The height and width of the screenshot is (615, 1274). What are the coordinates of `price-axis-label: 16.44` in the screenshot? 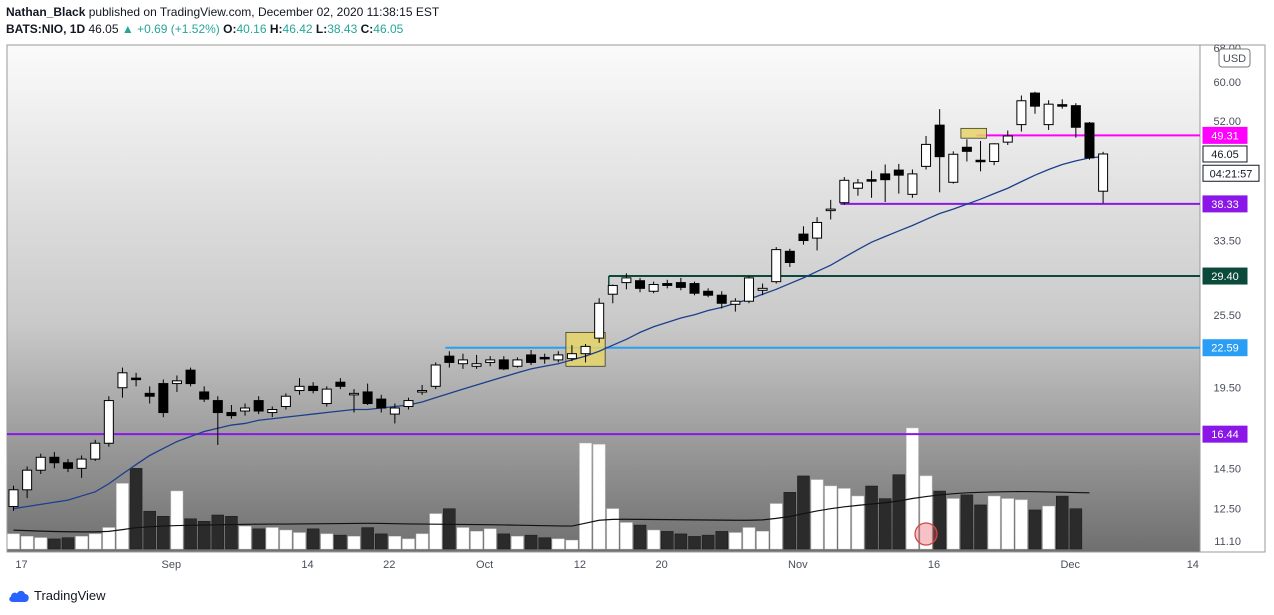 It's located at (1225, 434).